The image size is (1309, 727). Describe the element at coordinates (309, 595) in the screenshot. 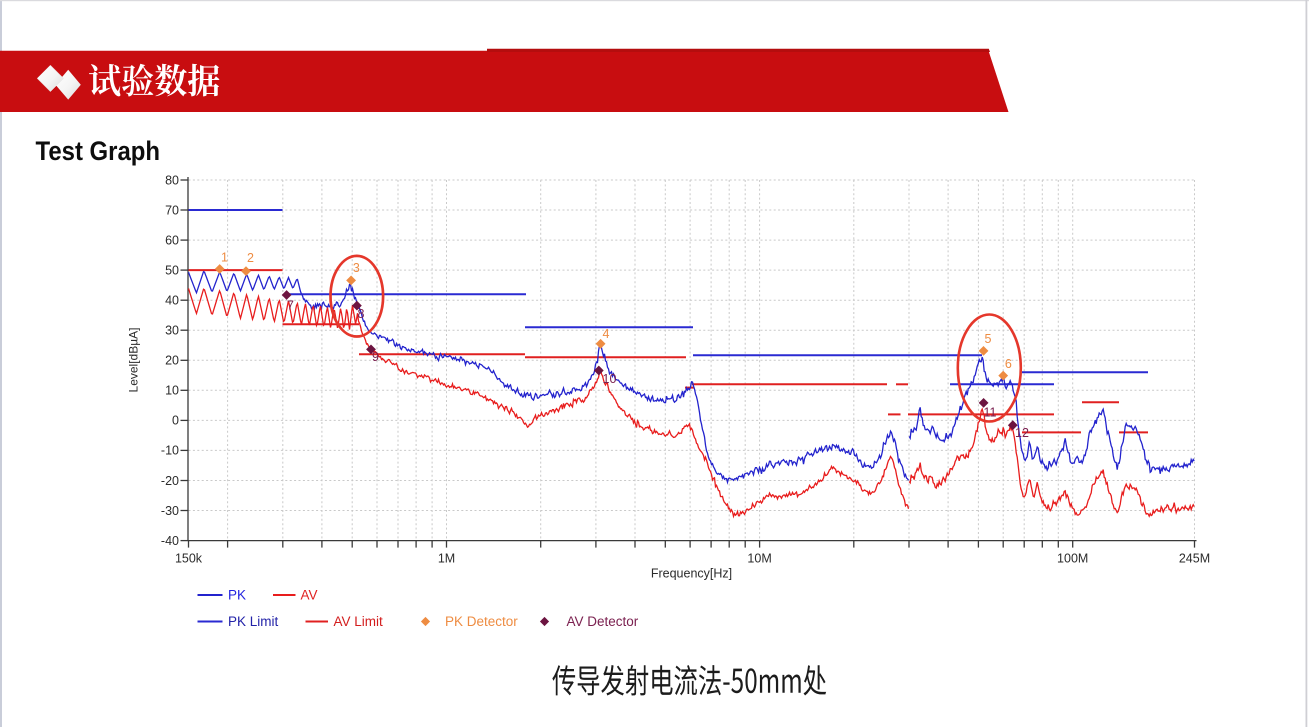

I see `svg-text: AV` at that location.